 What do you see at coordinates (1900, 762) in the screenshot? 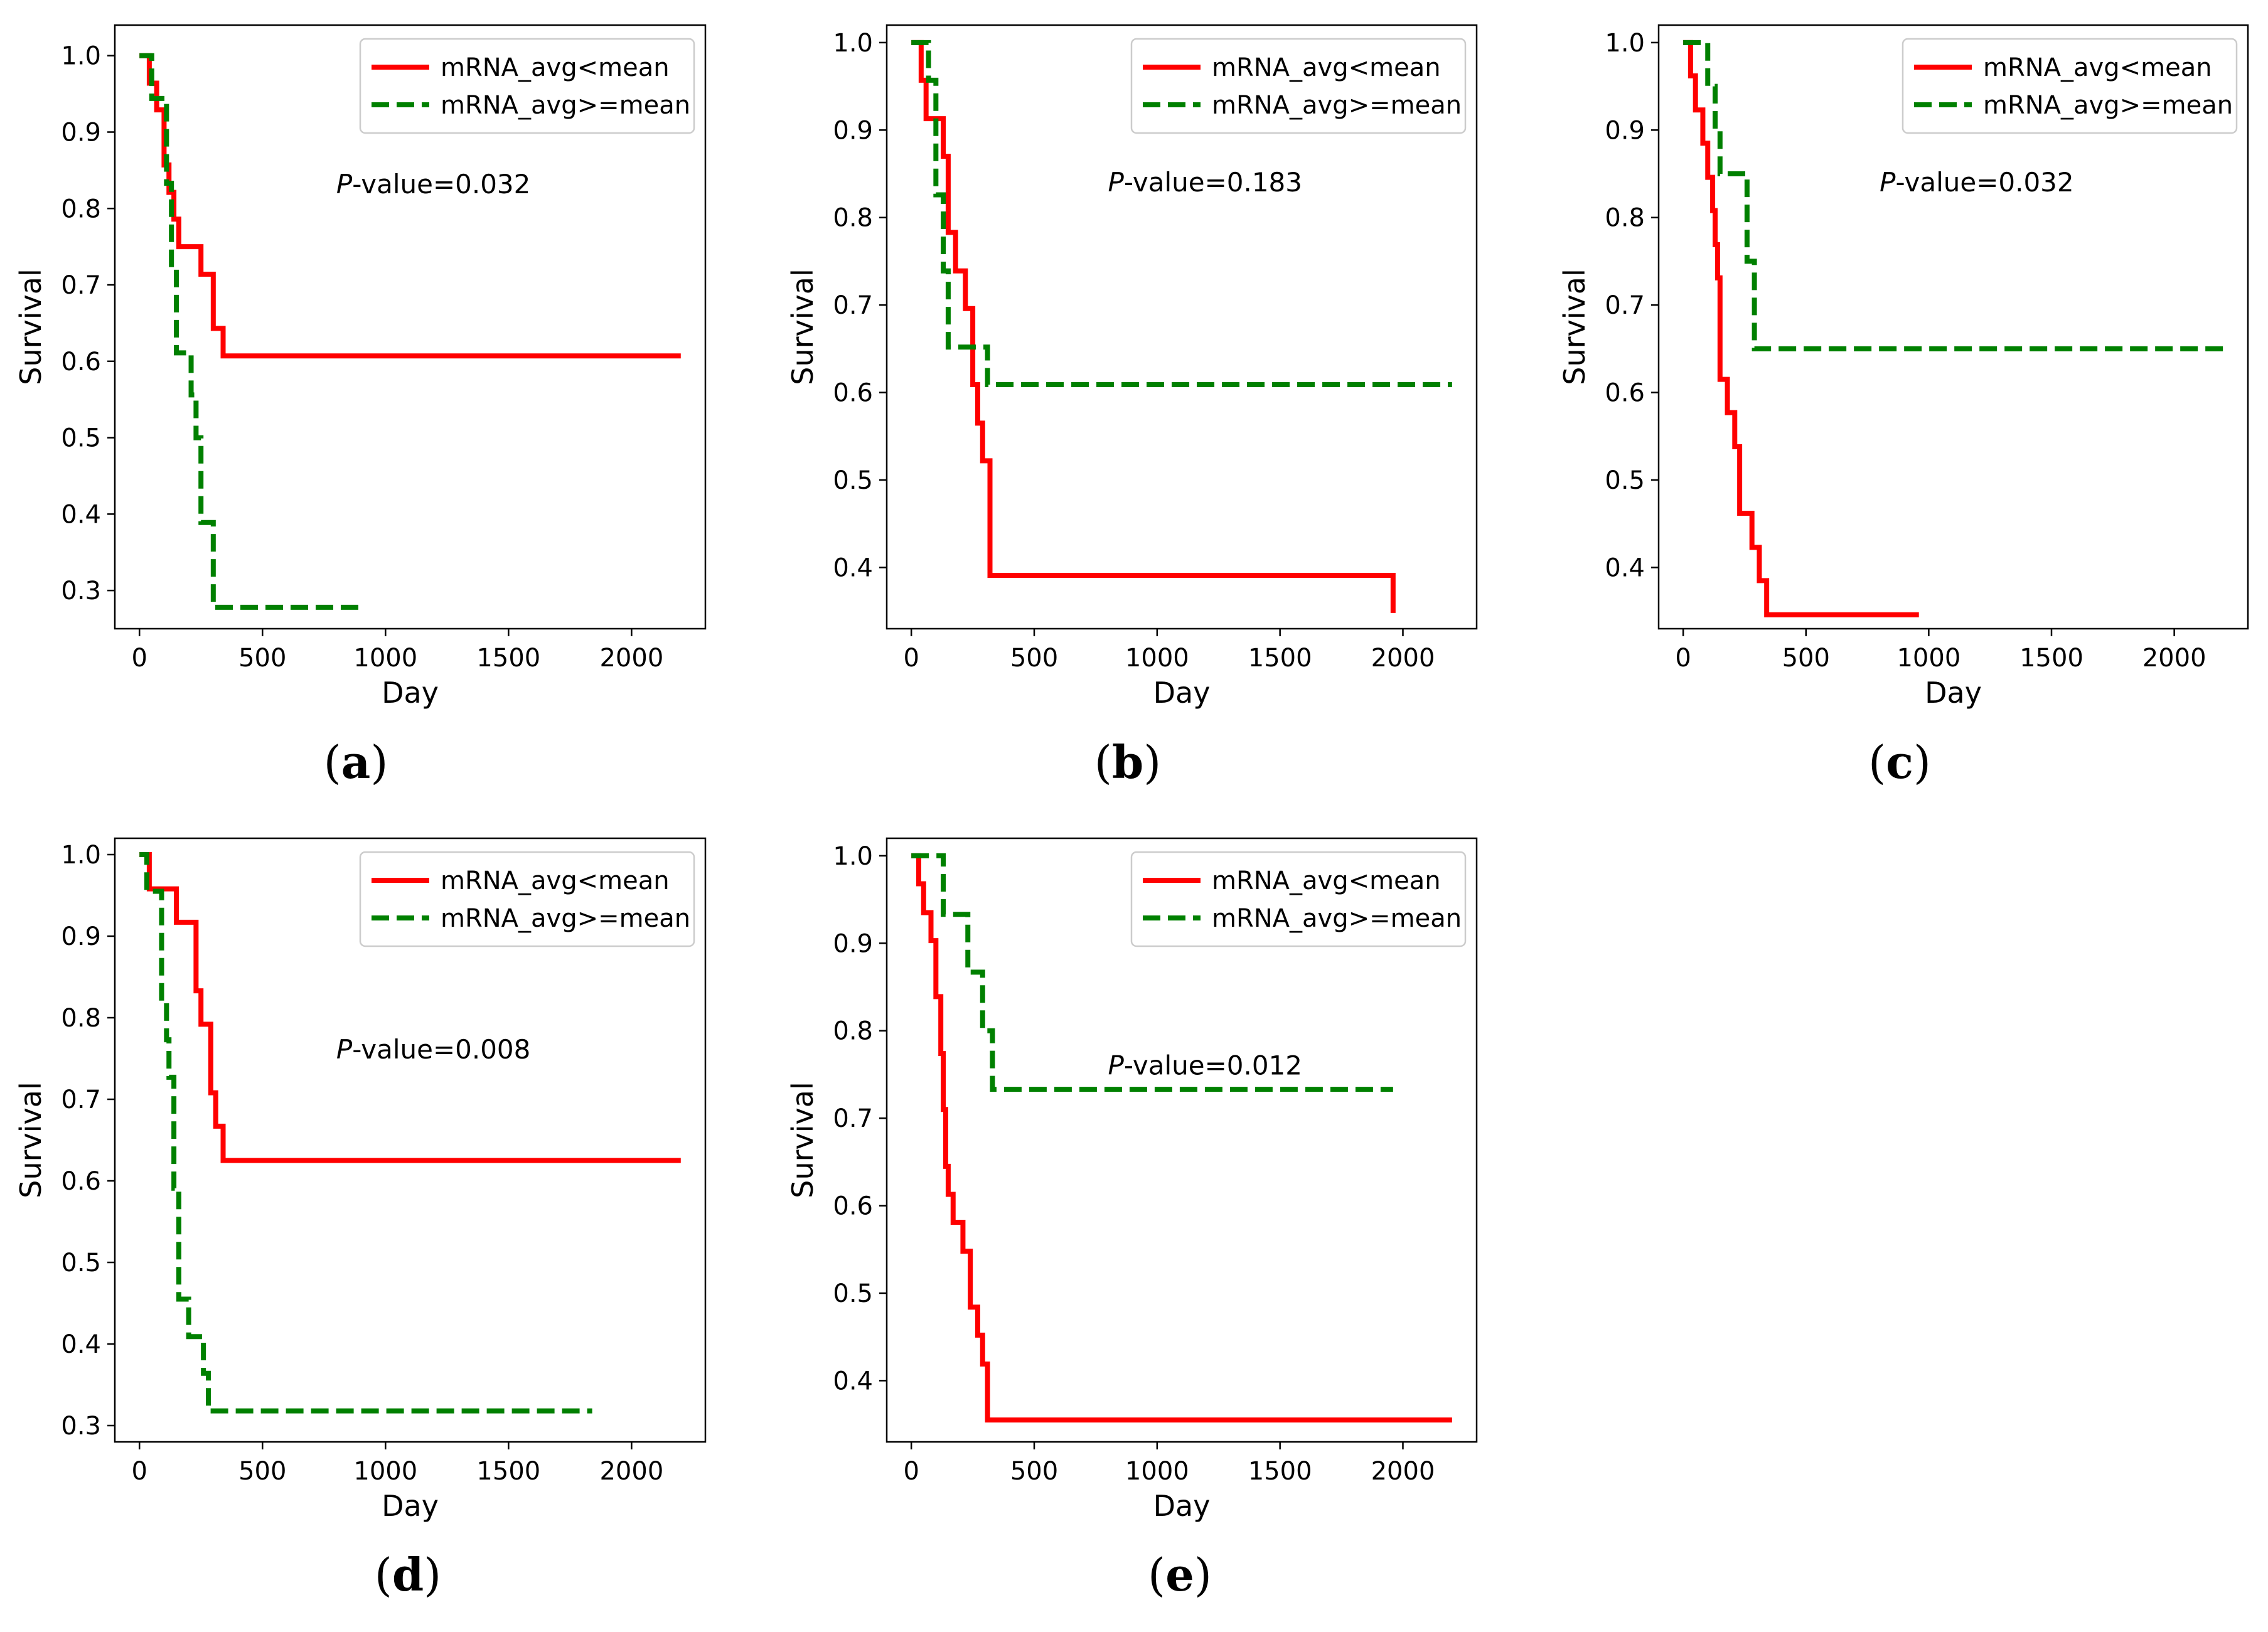
I see `panel-label: (c)` at bounding box center [1900, 762].